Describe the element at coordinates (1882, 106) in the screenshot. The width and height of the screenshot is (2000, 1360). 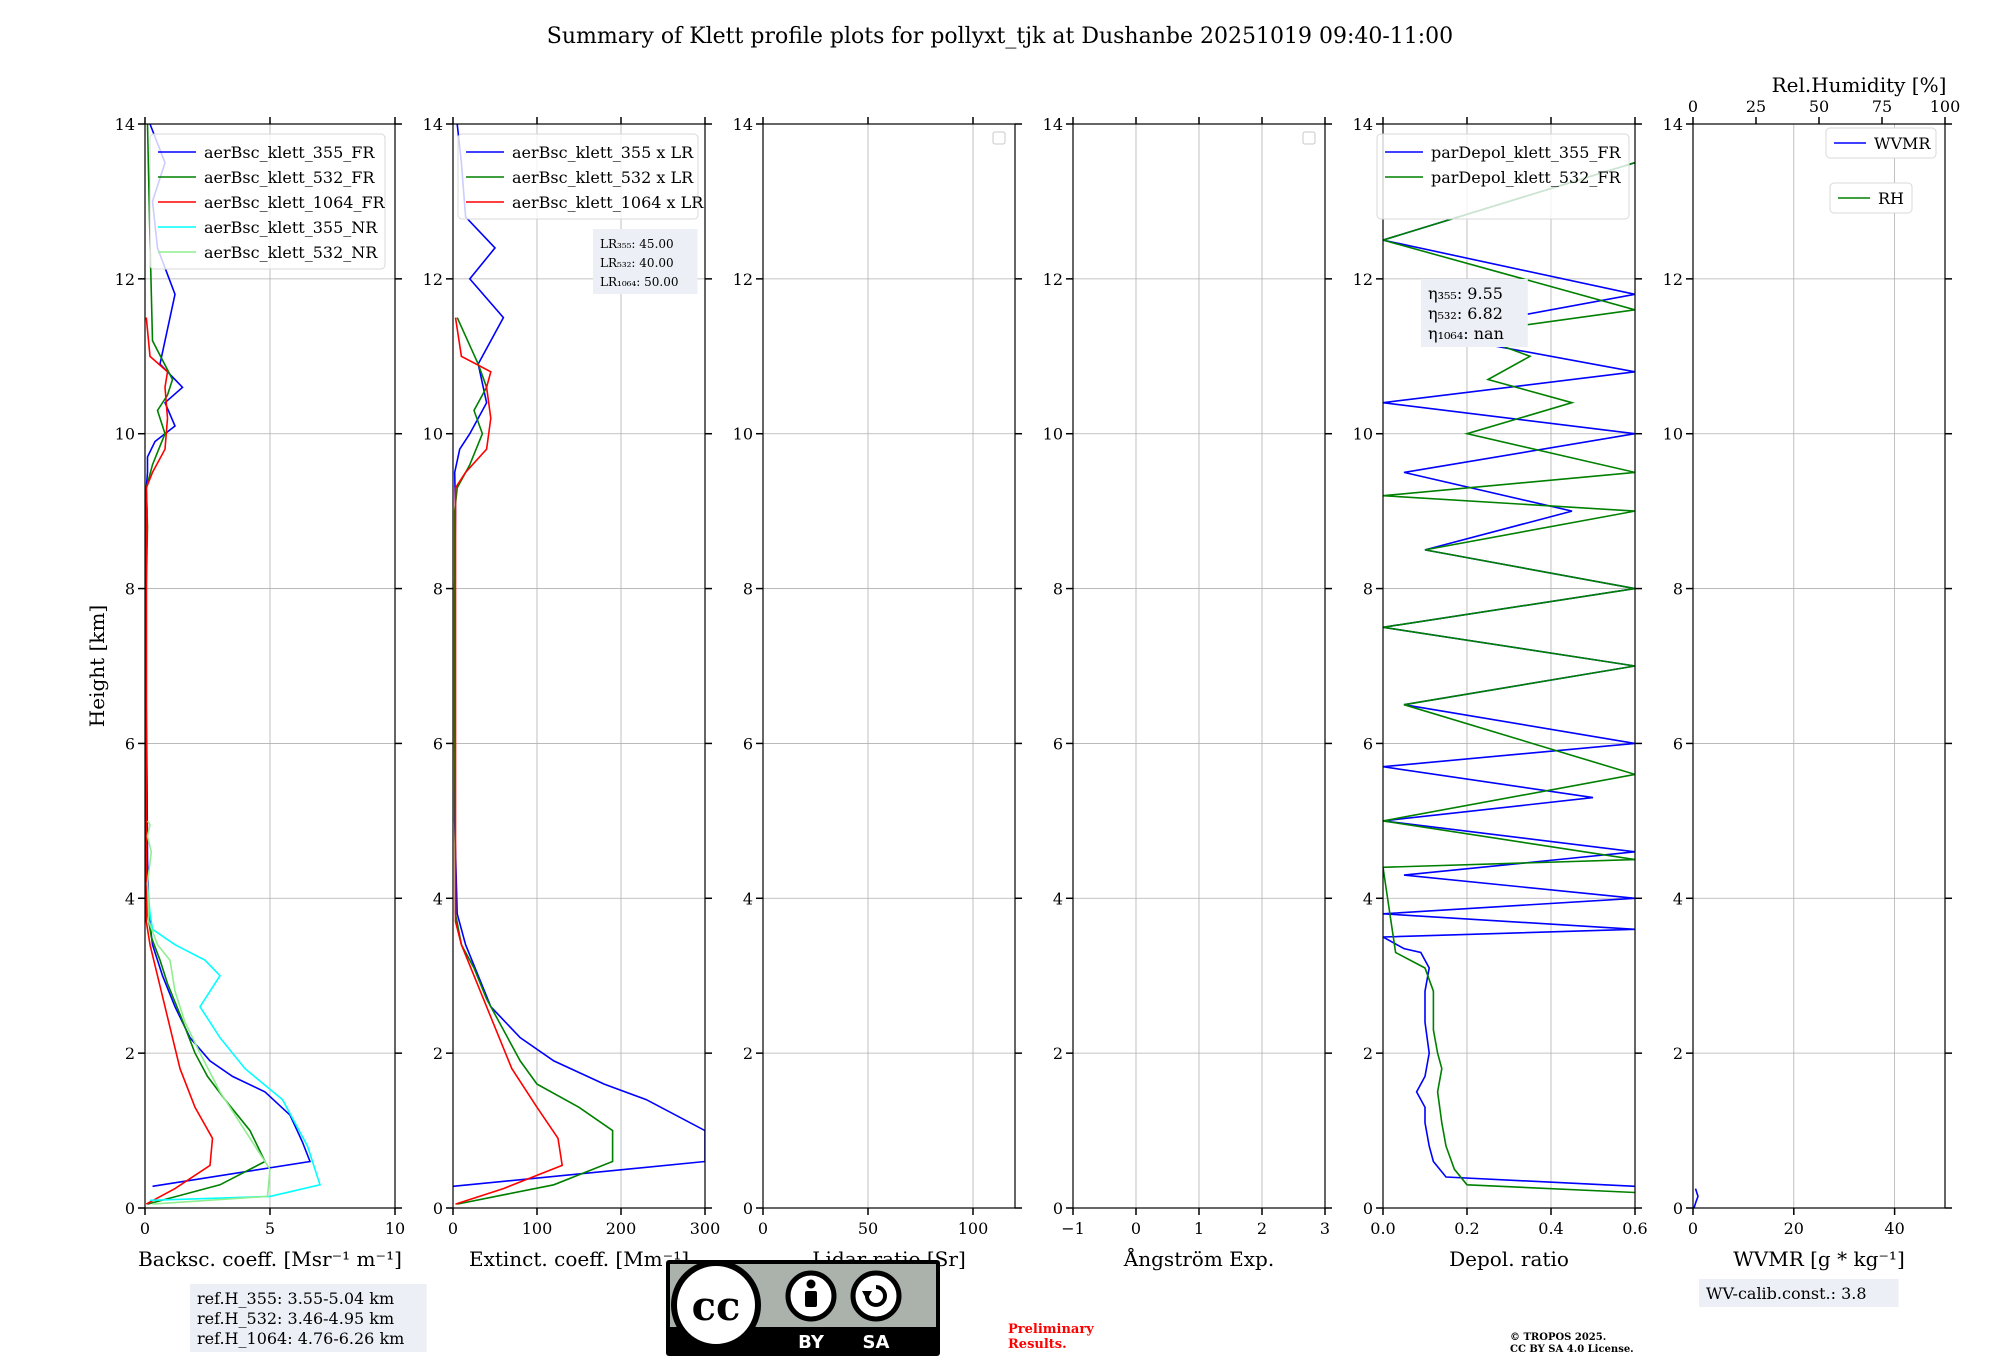
I see `top-x-tick-label: 75` at that location.